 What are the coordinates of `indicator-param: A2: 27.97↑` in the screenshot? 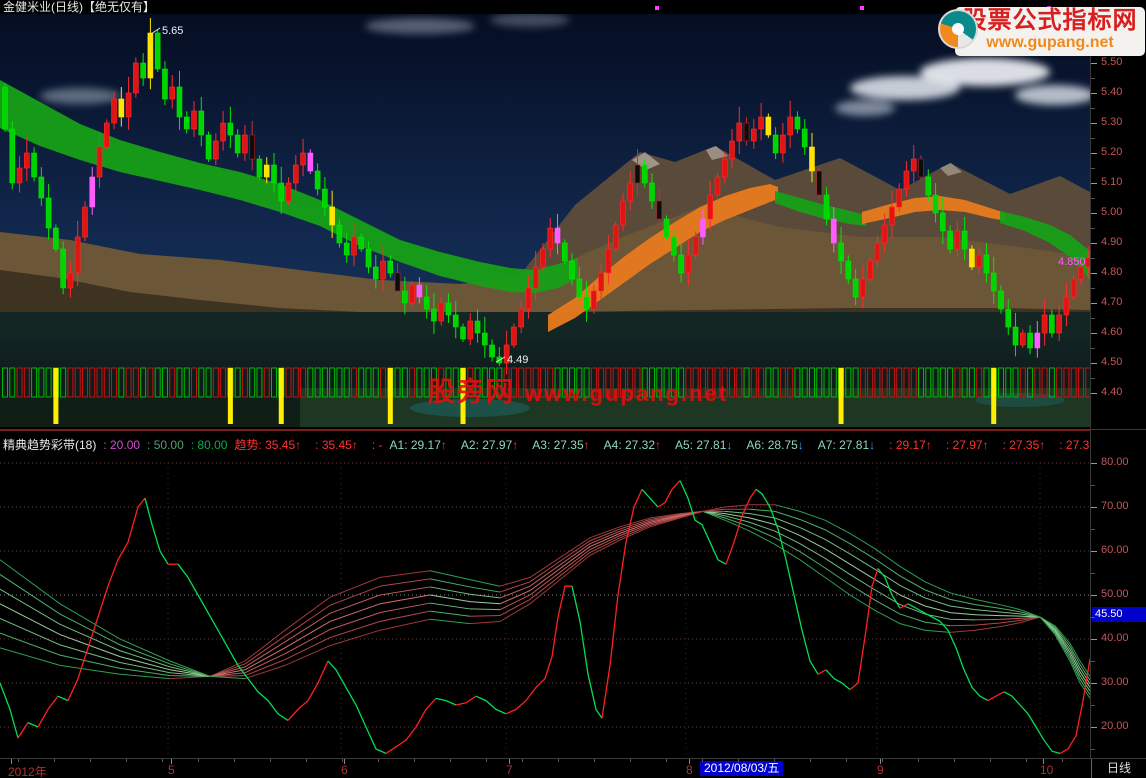 It's located at (489, 445).